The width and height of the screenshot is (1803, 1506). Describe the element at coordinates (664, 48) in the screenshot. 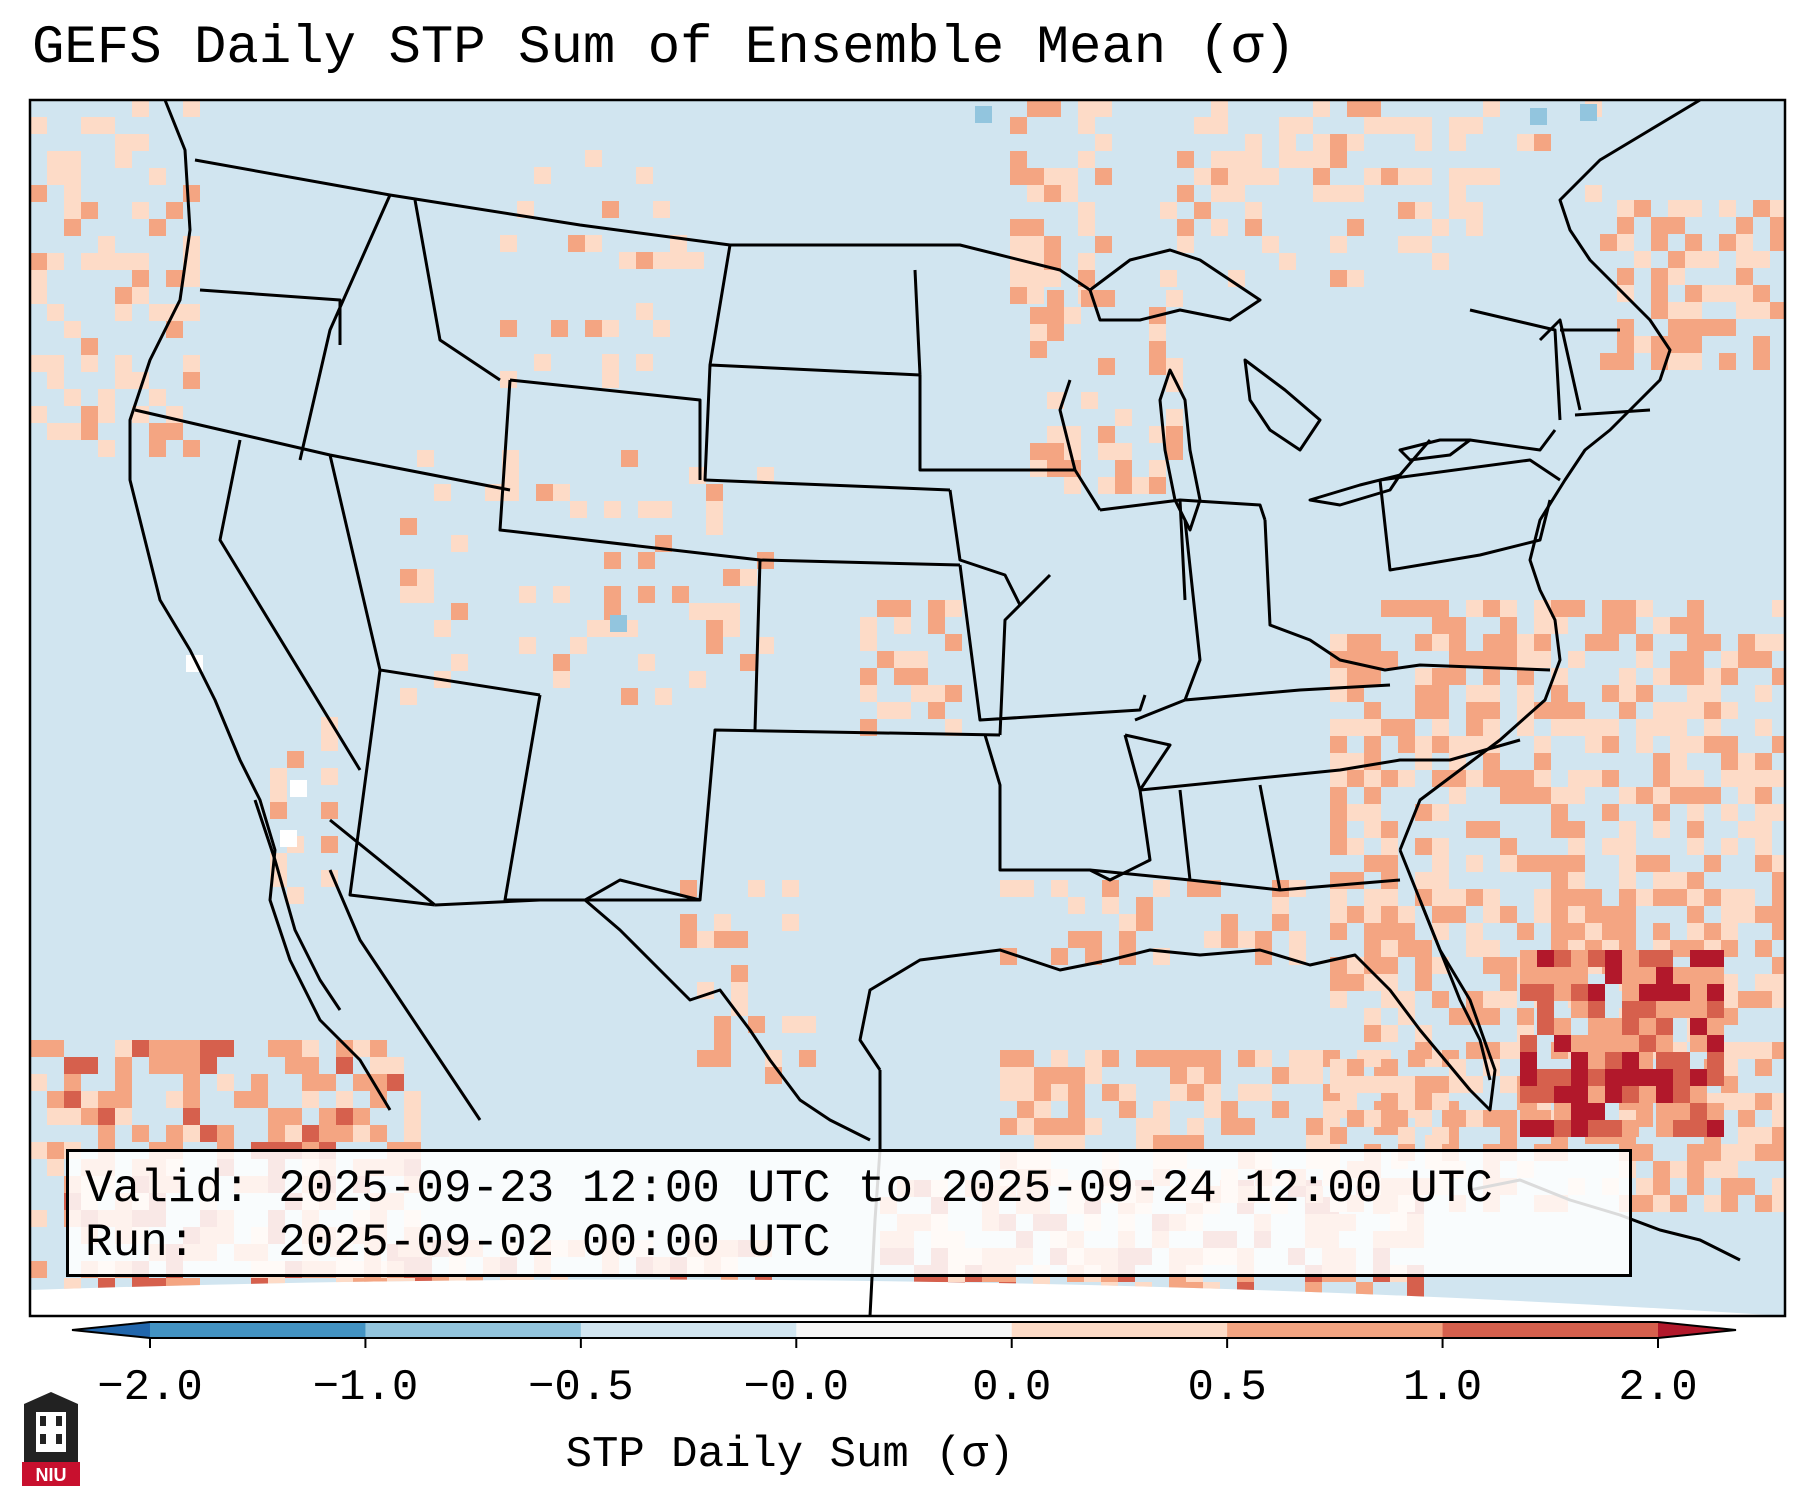

I see `chart-title: GEFS Daily STP Sum of Ensemble Mean (σ)` at that location.